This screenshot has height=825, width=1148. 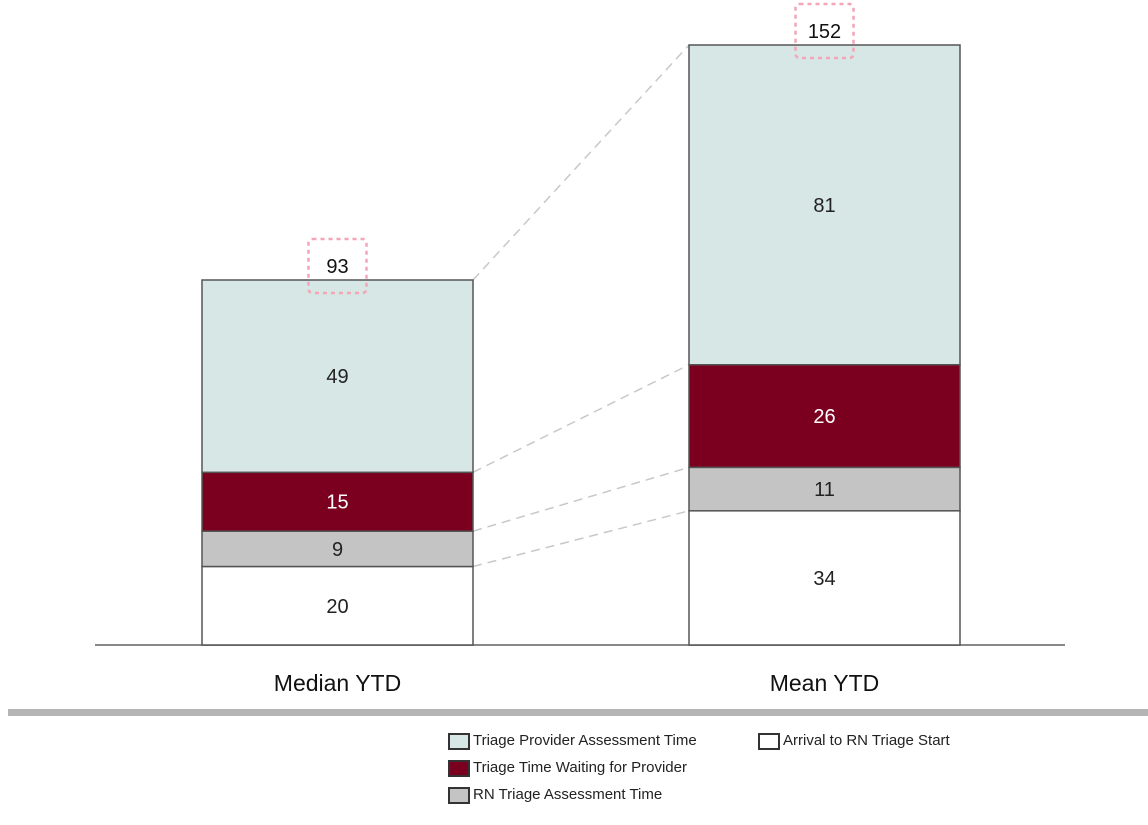 I want to click on legend-item-rn-assessment: RN Triage Assessment Time, so click(x=560, y=795).